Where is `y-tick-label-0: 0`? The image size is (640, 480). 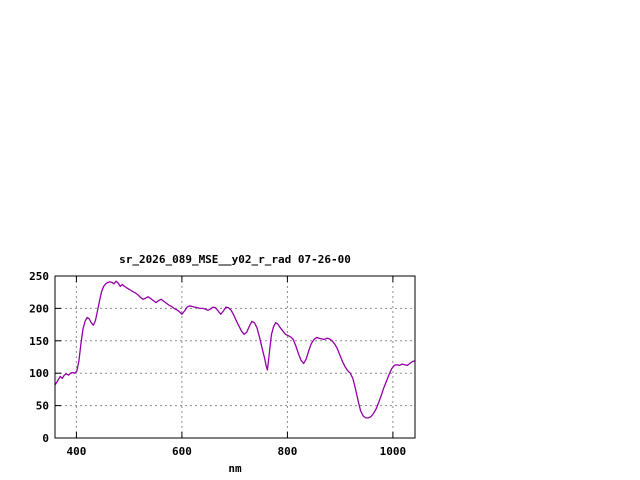 y-tick-label-0: 0 is located at coordinates (45, 438).